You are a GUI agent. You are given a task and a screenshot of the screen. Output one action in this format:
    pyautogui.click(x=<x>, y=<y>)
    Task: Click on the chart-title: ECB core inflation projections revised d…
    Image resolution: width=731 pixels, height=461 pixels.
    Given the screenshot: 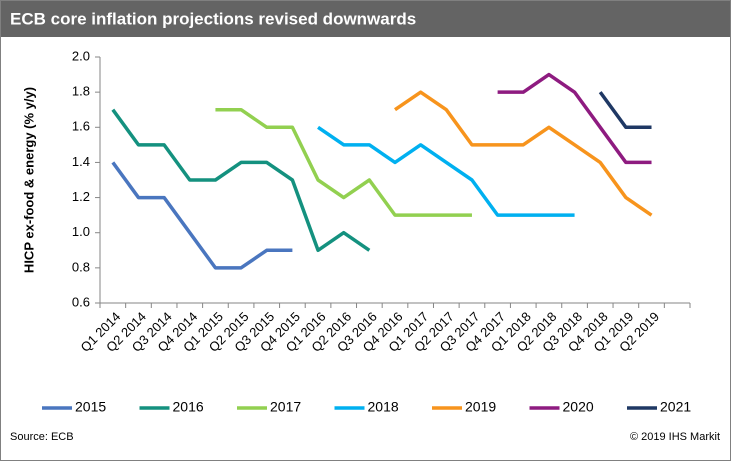 What is the action you would take?
    pyautogui.click(x=213, y=18)
    